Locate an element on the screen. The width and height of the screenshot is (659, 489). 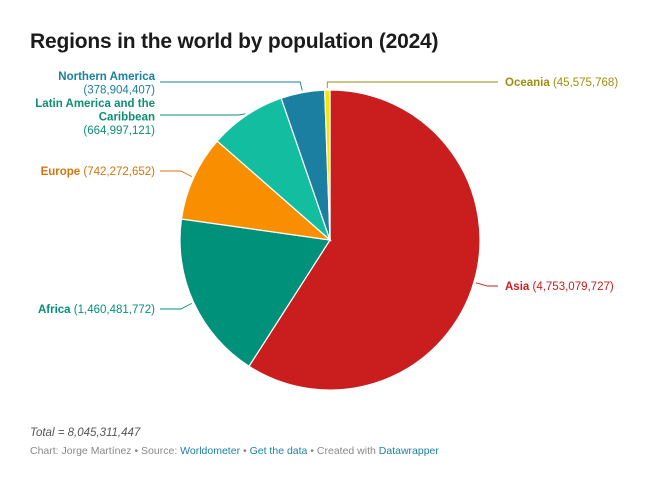
pie-slice-africa is located at coordinates (255, 293).